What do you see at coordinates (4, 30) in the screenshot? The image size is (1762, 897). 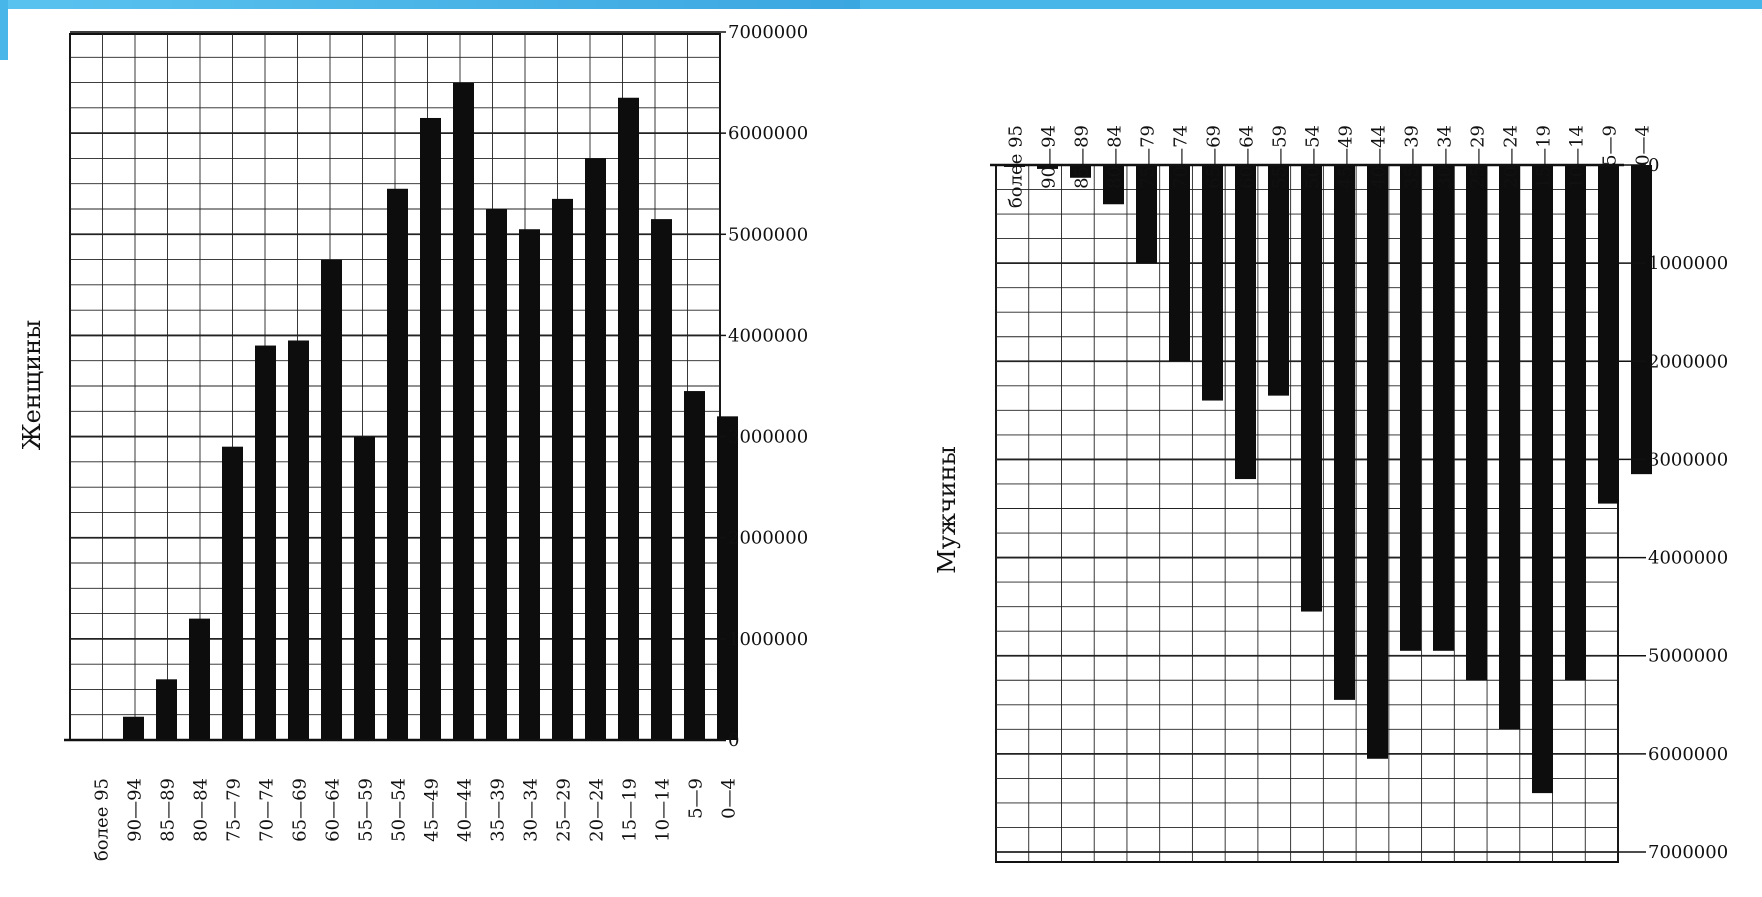 I see `slide-left-ribbon` at bounding box center [4, 30].